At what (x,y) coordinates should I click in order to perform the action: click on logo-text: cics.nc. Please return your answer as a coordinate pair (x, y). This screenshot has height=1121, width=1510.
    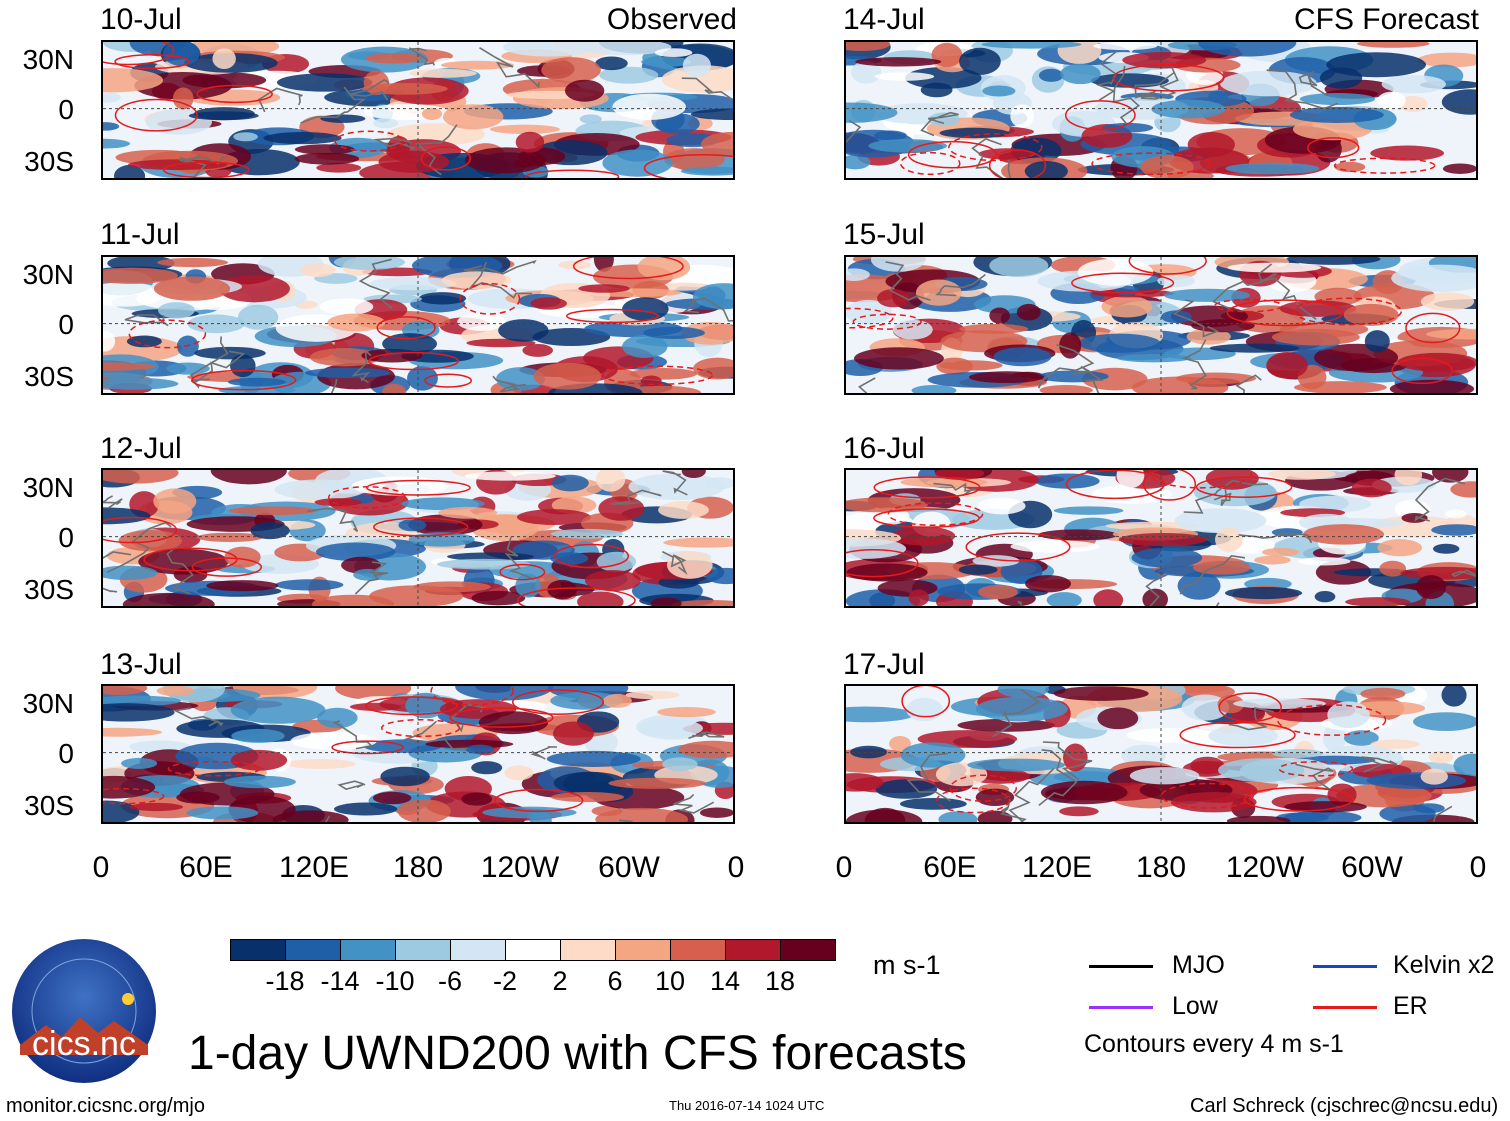
    Looking at the image, I should click on (84, 1044).